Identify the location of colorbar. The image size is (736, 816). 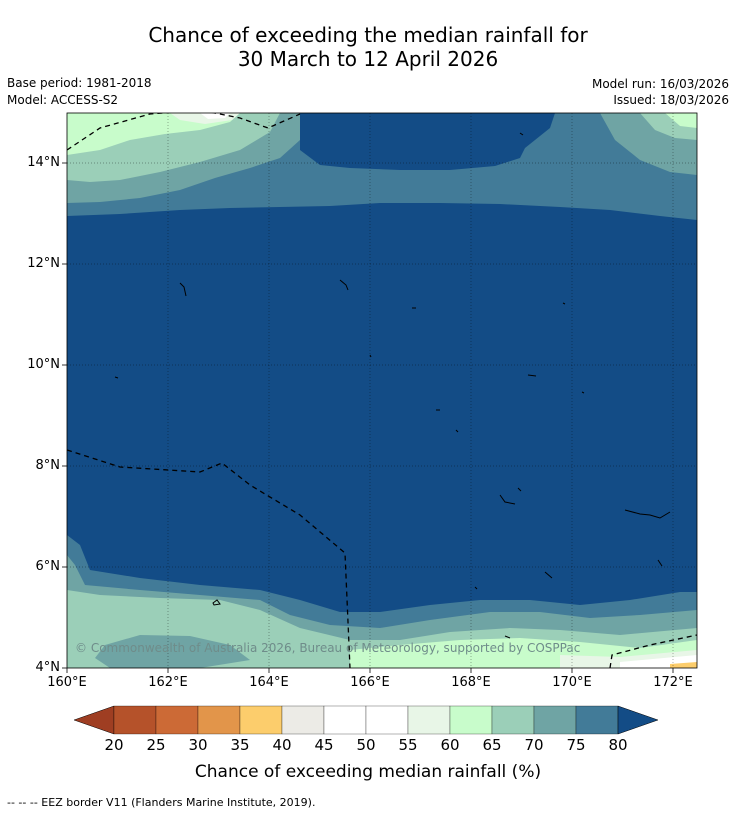
(366, 720).